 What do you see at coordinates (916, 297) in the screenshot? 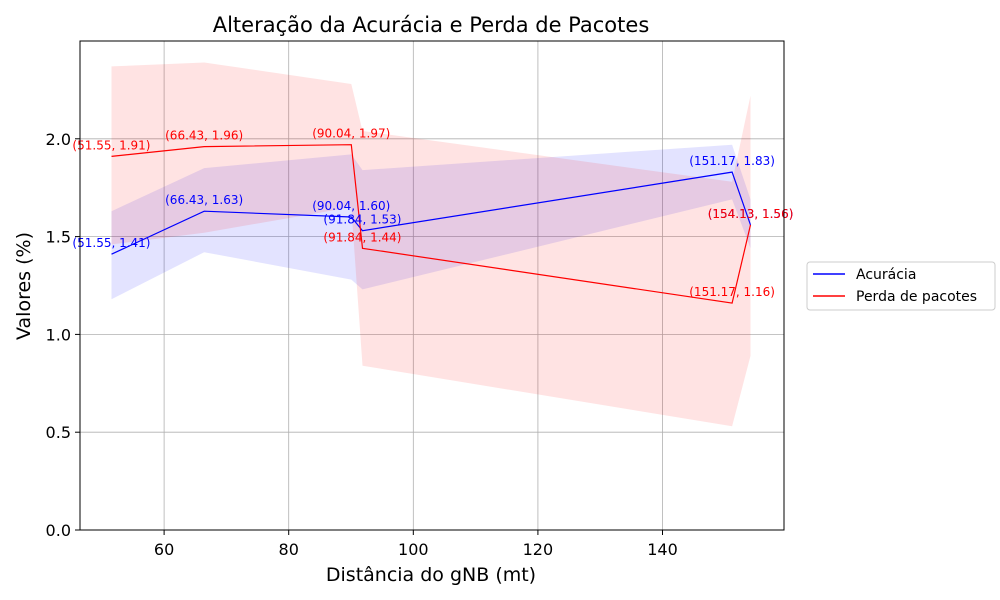
I see `legend-entry-packet-loss: Perda de pacotes` at bounding box center [916, 297].